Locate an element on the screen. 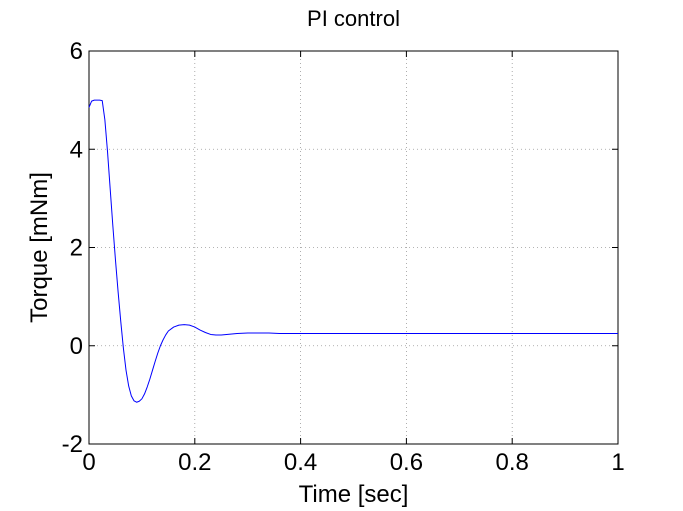 This screenshot has width=683, height=511. x-tick-label: 0.6 is located at coordinates (406, 462).